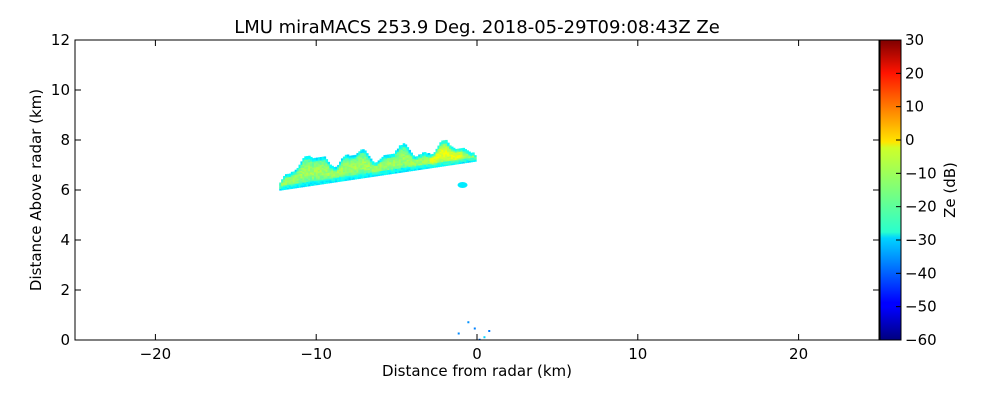  I want to click on colorbar, so click(890, 190).